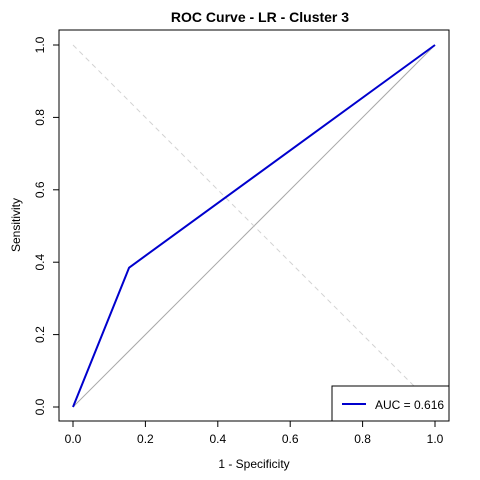 The image size is (480, 480). I want to click on x-tick-label: 0.2, so click(145, 439).